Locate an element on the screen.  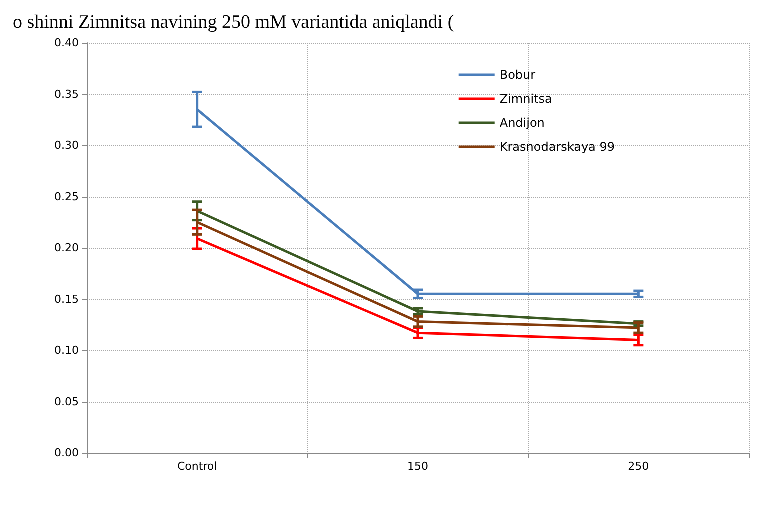
y-tick-label: 0.35 is located at coordinates (66, 94).